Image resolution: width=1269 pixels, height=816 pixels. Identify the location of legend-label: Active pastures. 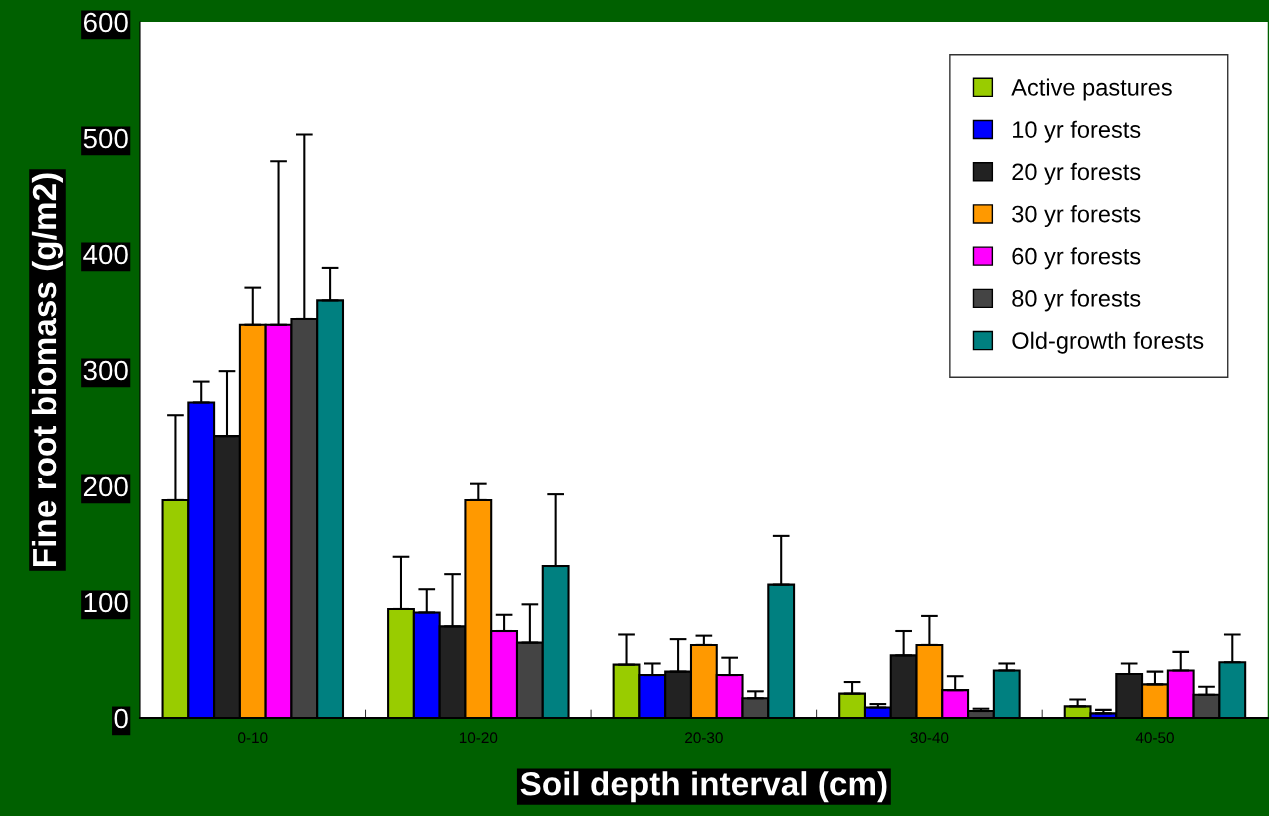
(1091, 89).